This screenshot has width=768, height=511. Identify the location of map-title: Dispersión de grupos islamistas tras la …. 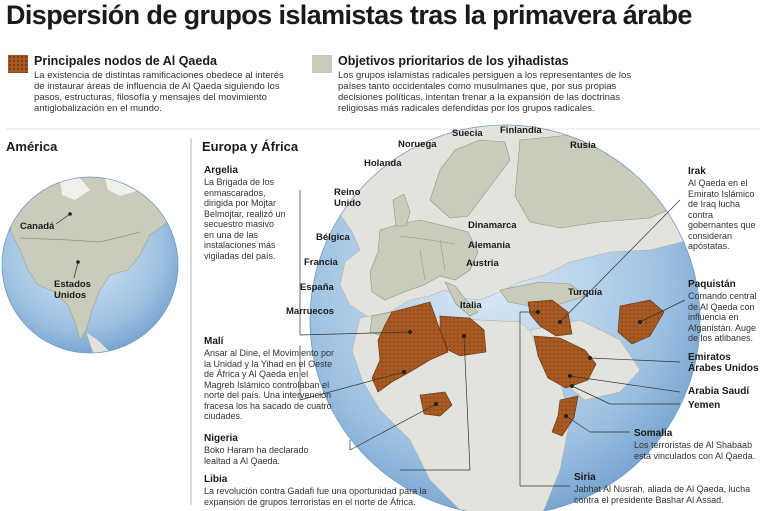
(349, 15).